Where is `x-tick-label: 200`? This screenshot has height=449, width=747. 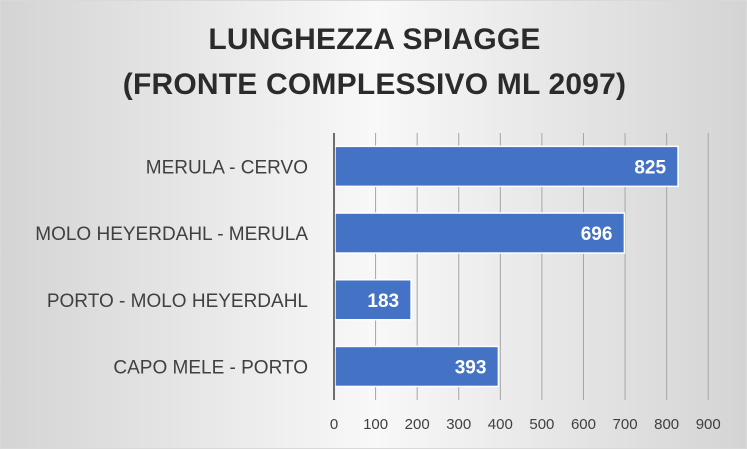
x-tick-label: 200 is located at coordinates (417, 424).